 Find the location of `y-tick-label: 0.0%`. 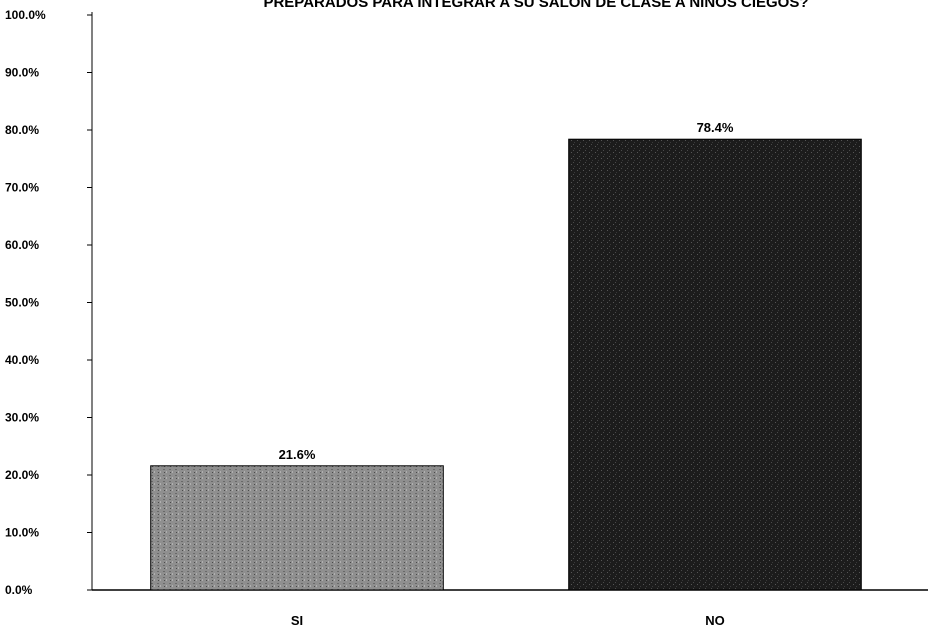

y-tick-label: 0.0% is located at coordinates (19, 590).